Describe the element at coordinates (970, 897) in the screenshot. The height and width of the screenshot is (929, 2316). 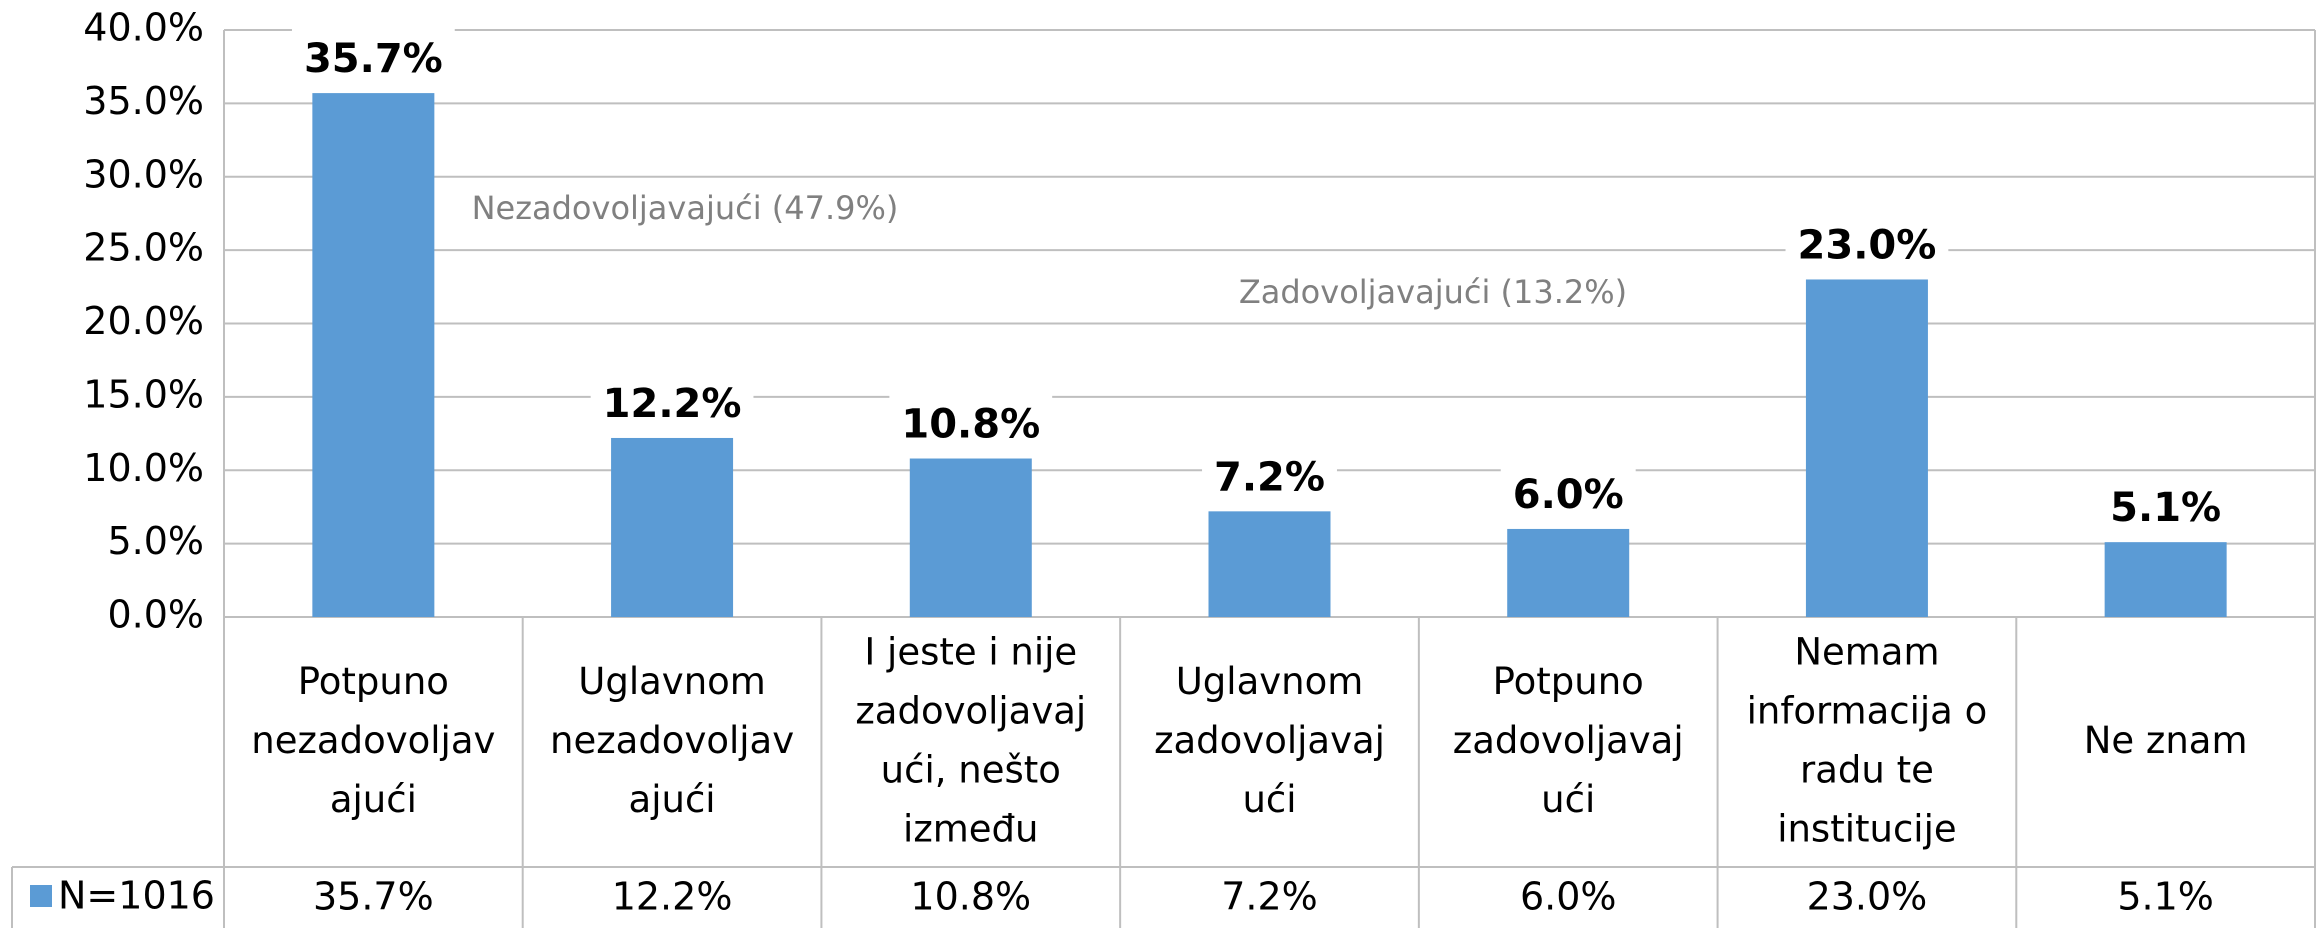
I see `table-value: 10.8%` at that location.